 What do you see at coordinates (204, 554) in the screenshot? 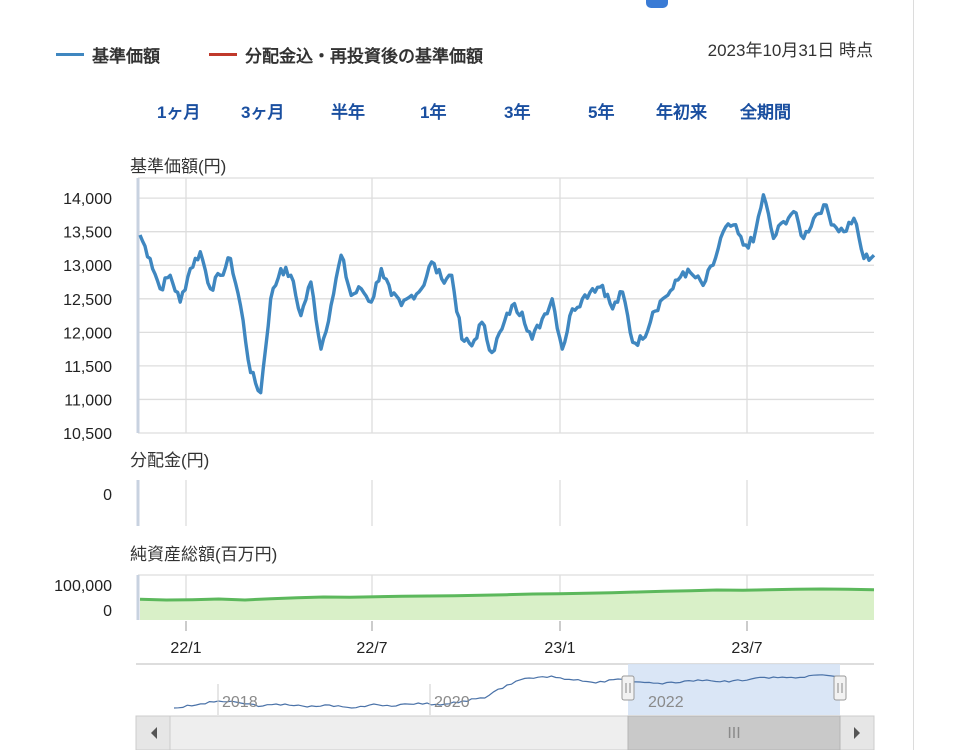
I see `aum-panel-title: 純資産総額(百万円)` at bounding box center [204, 554].